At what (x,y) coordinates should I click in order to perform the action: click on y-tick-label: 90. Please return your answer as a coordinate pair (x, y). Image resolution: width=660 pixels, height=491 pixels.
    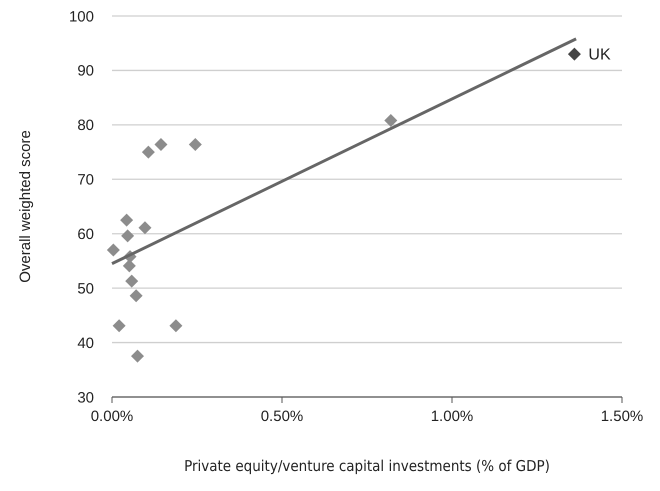
    Looking at the image, I should click on (85, 71).